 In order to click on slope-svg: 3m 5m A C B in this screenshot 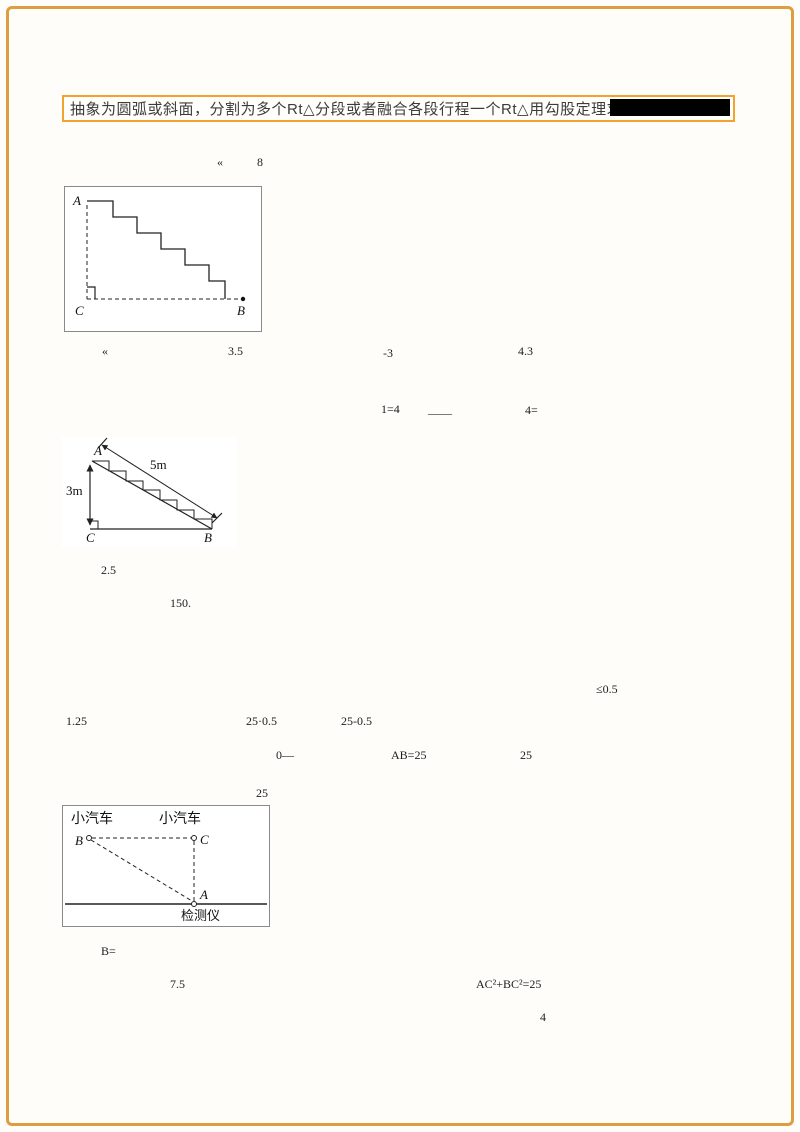, I will do `click(144, 491)`.